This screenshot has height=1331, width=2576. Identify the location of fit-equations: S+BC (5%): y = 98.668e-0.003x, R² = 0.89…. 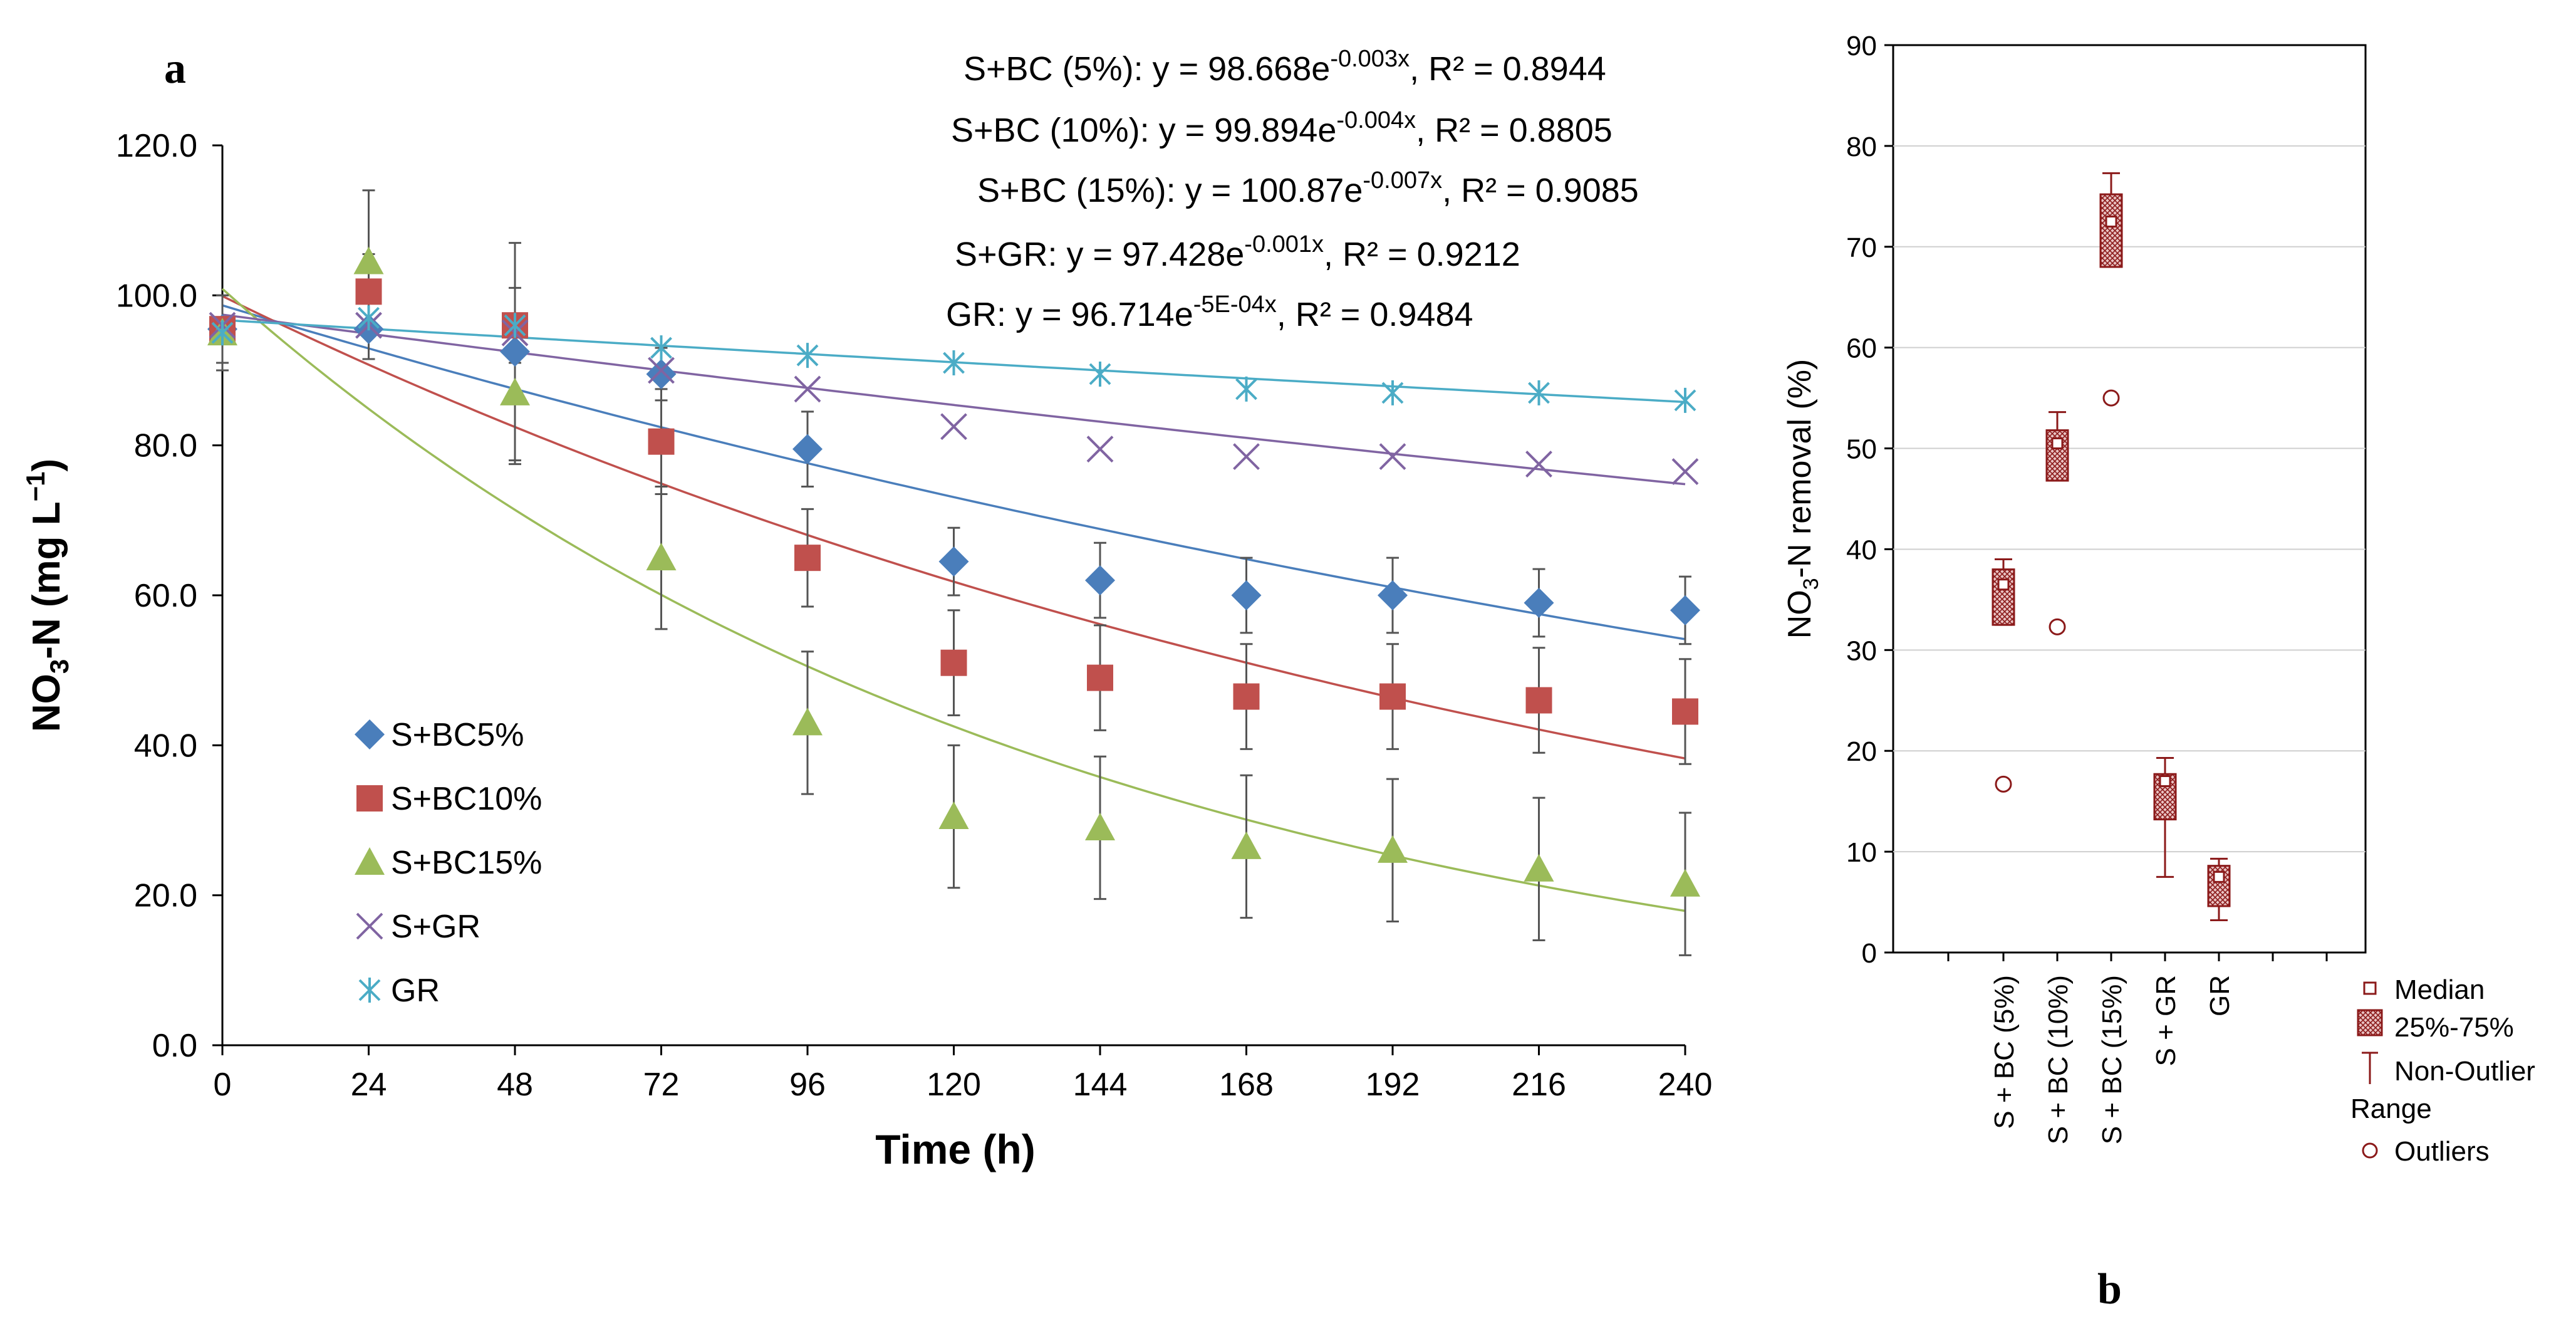
(1292, 190).